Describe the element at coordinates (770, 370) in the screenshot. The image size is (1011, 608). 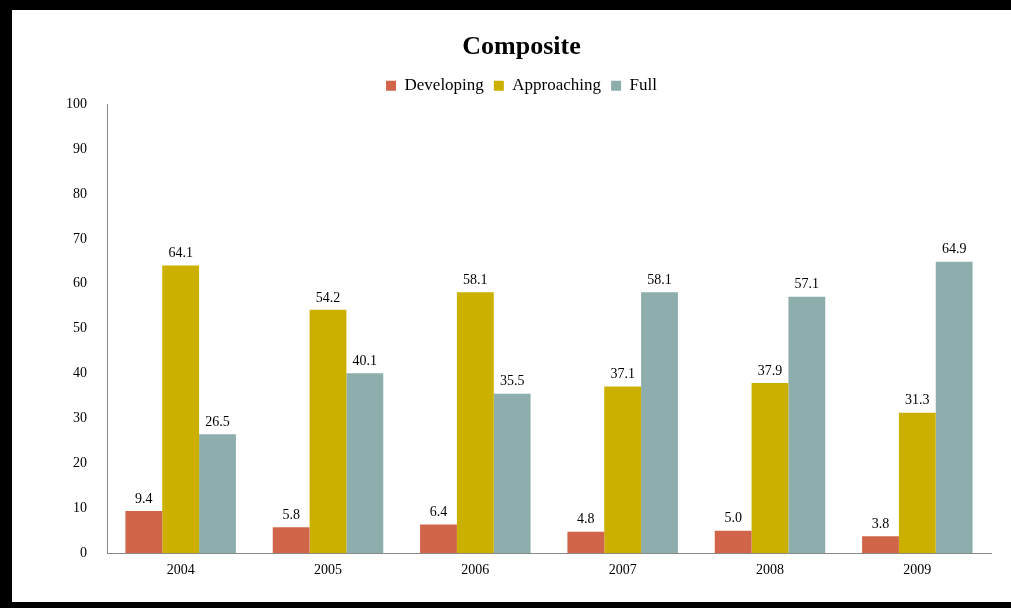
I see `data-label: 37.9` at that location.